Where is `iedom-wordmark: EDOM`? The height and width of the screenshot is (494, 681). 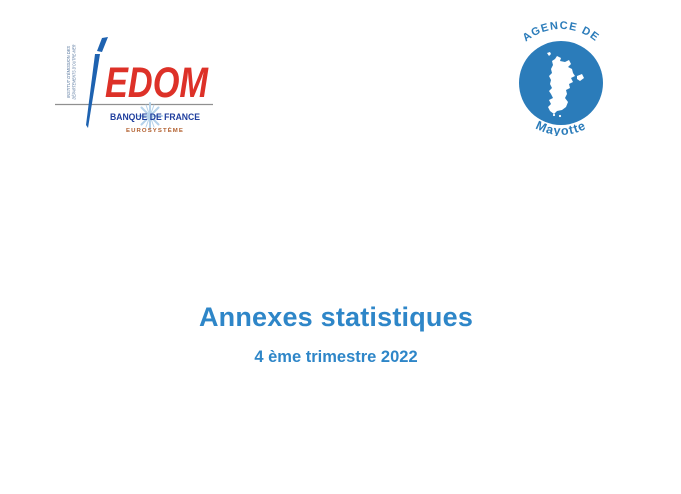 iedom-wordmark: EDOM is located at coordinates (157, 83).